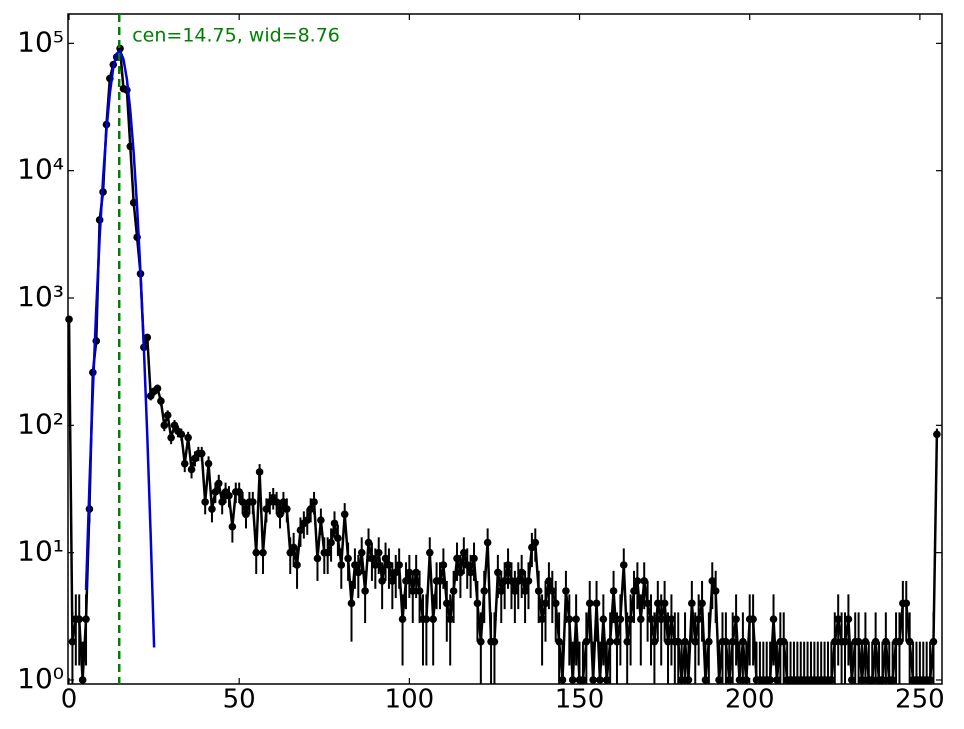  What do you see at coordinates (69, 700) in the screenshot?
I see `x-tick-label: 0` at bounding box center [69, 700].